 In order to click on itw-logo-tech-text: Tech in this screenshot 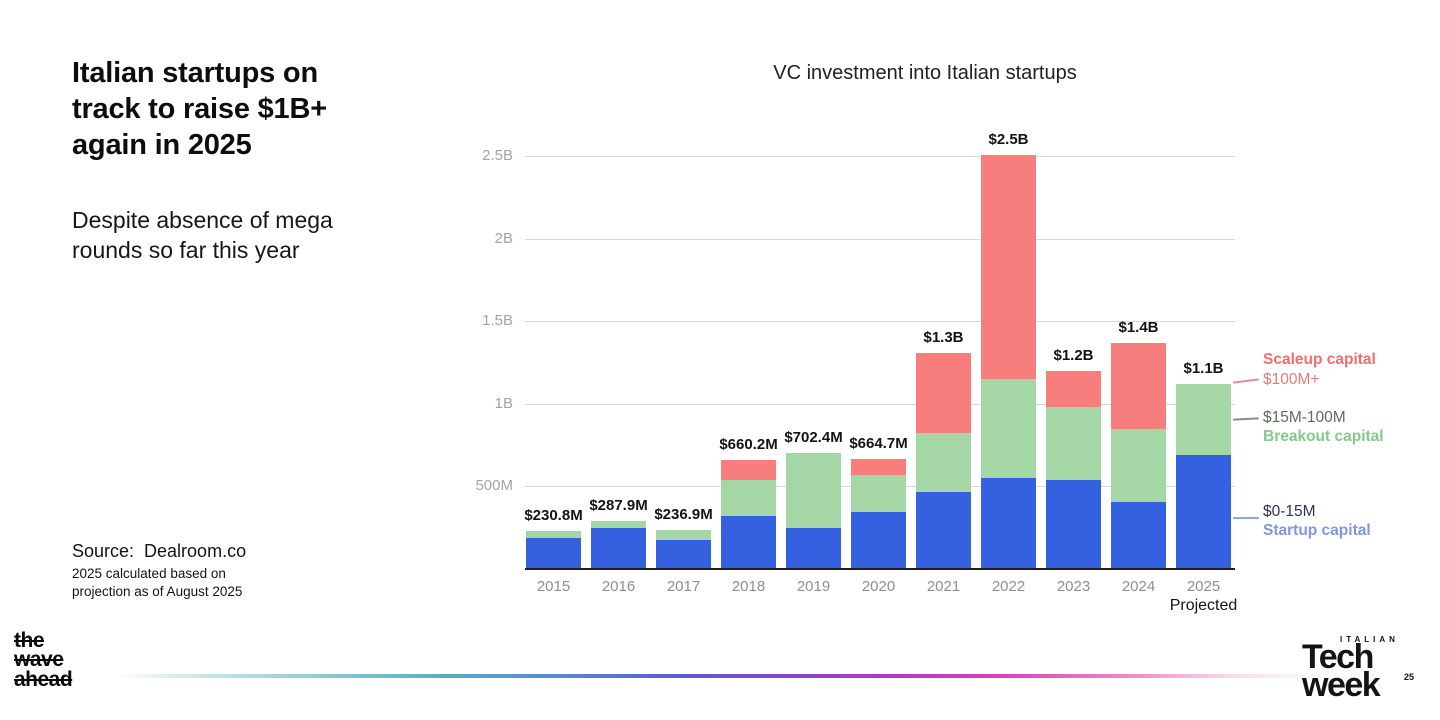, I will do `click(1338, 657)`.